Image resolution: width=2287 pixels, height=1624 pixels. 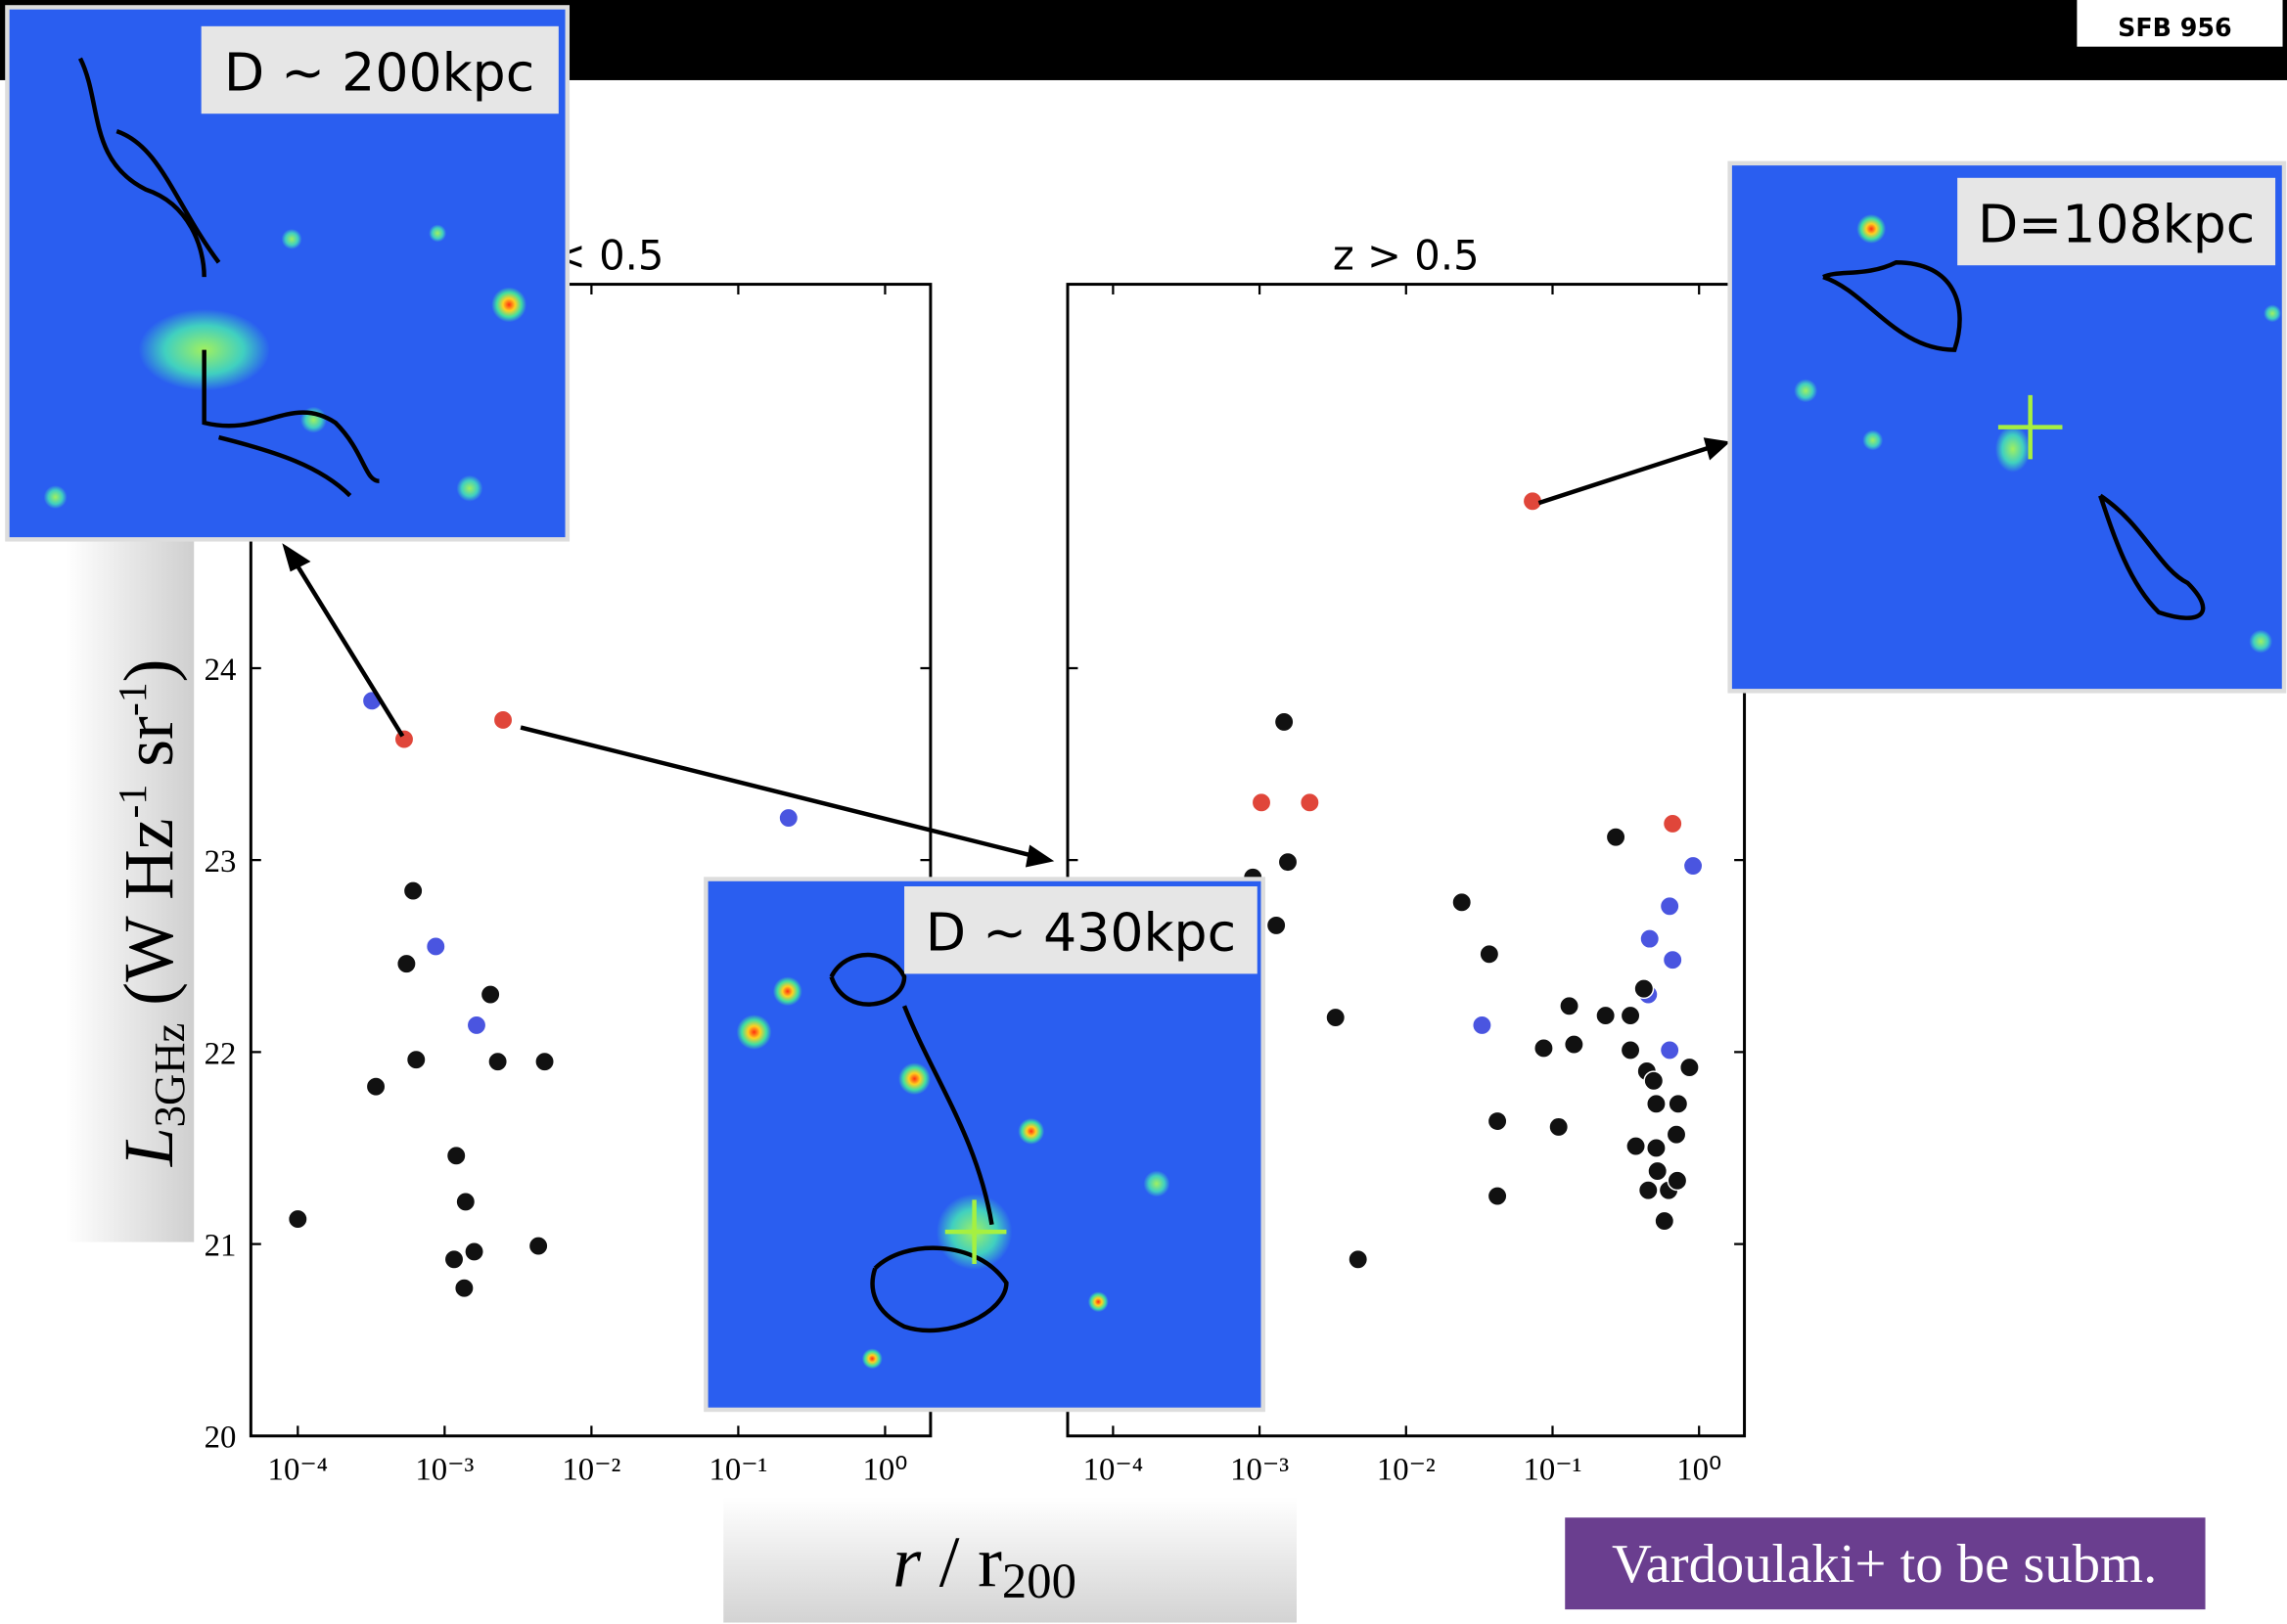 I want to click on logo-box, so click(x=2180, y=24).